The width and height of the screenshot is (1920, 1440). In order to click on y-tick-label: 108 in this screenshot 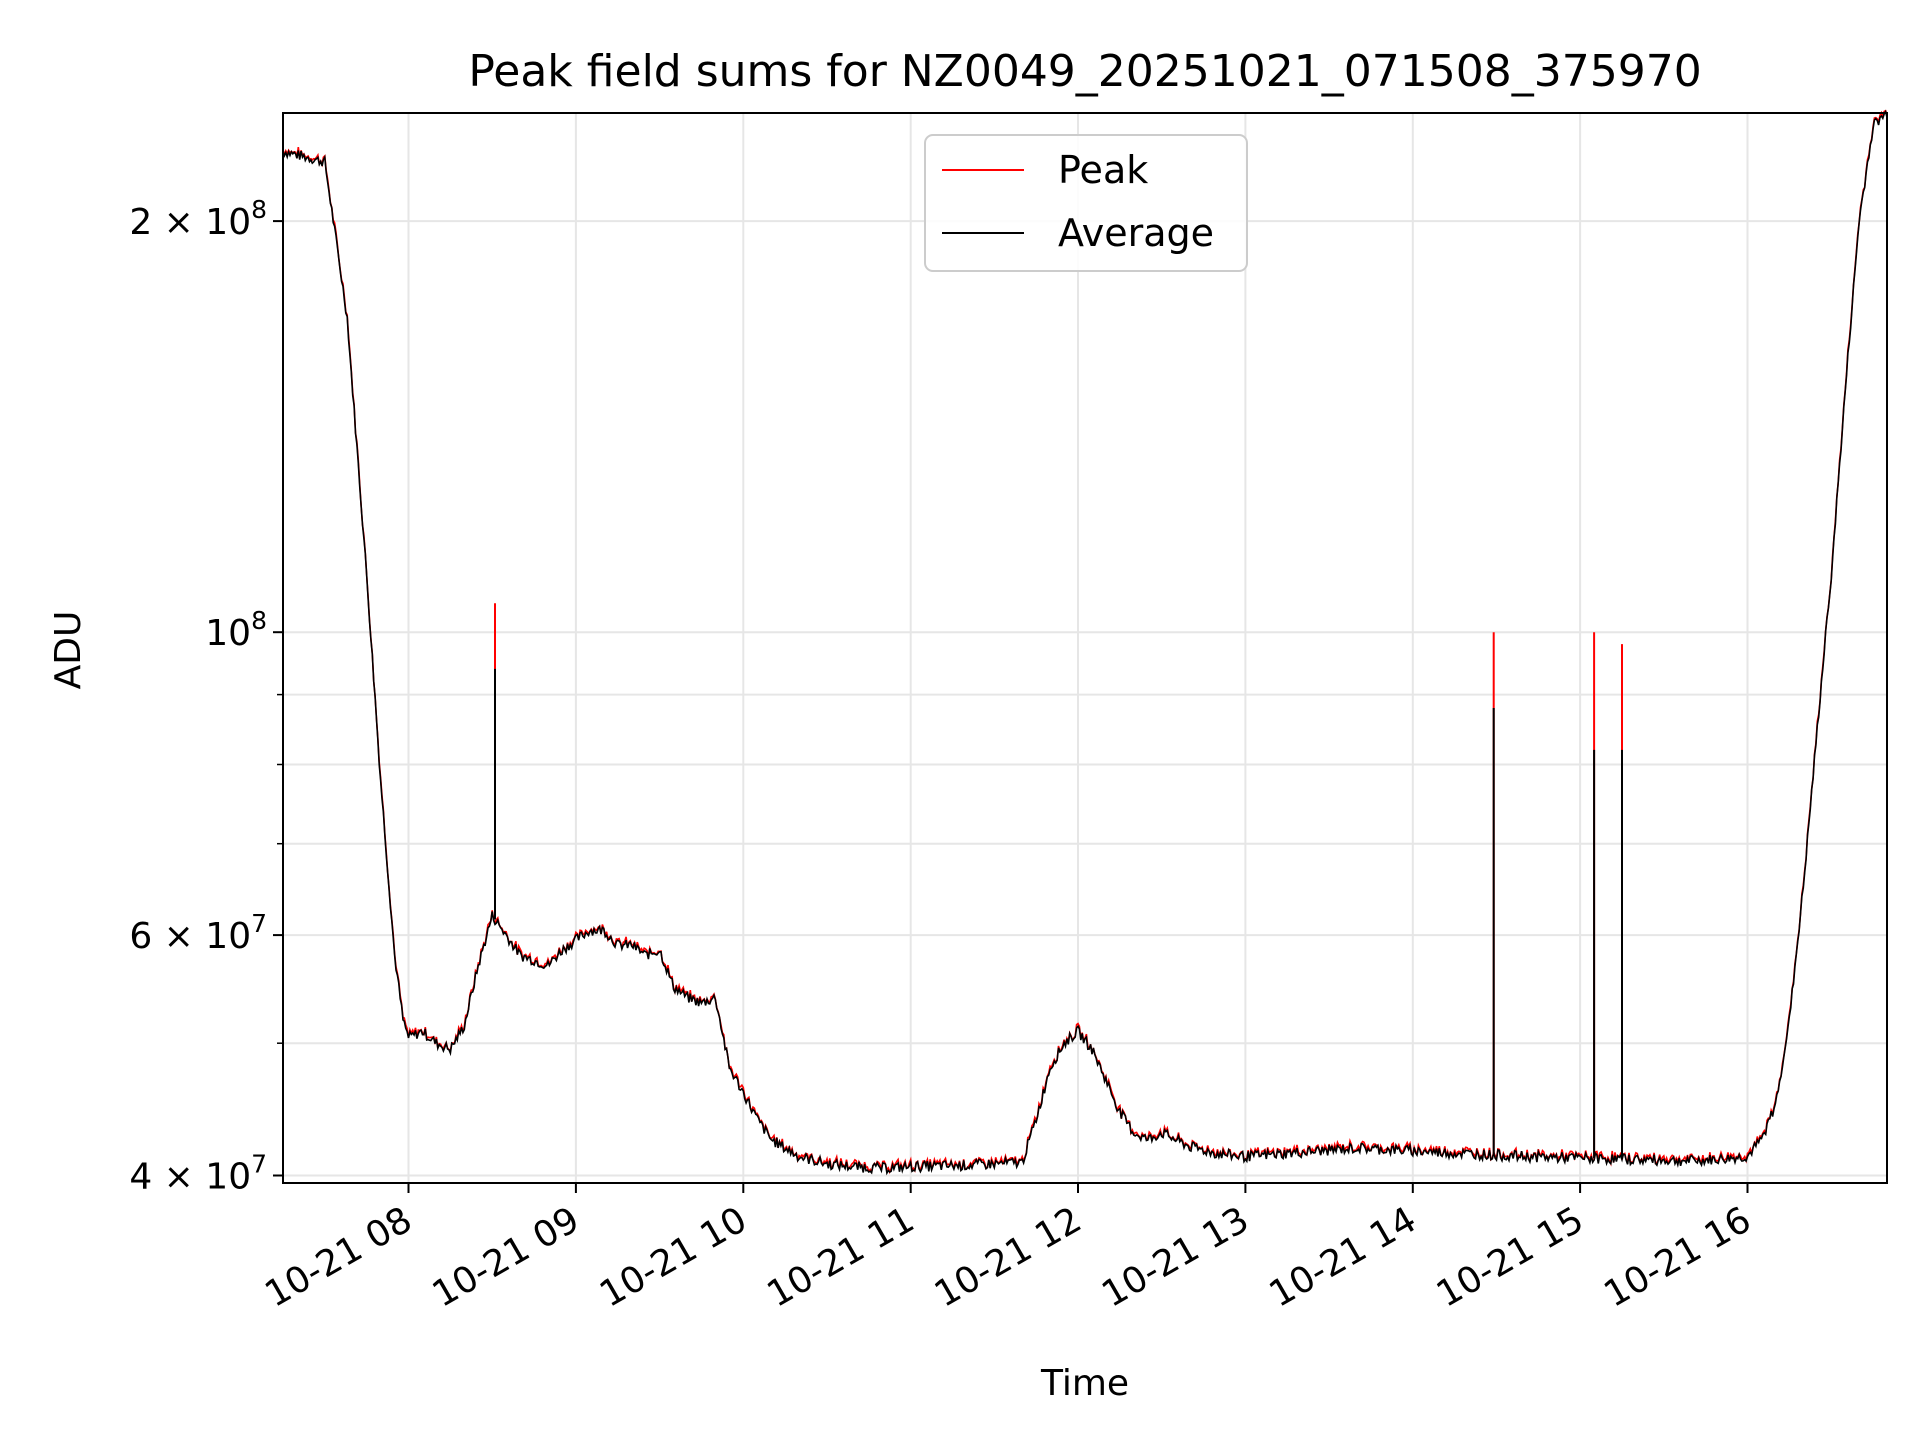, I will do `click(236, 630)`.